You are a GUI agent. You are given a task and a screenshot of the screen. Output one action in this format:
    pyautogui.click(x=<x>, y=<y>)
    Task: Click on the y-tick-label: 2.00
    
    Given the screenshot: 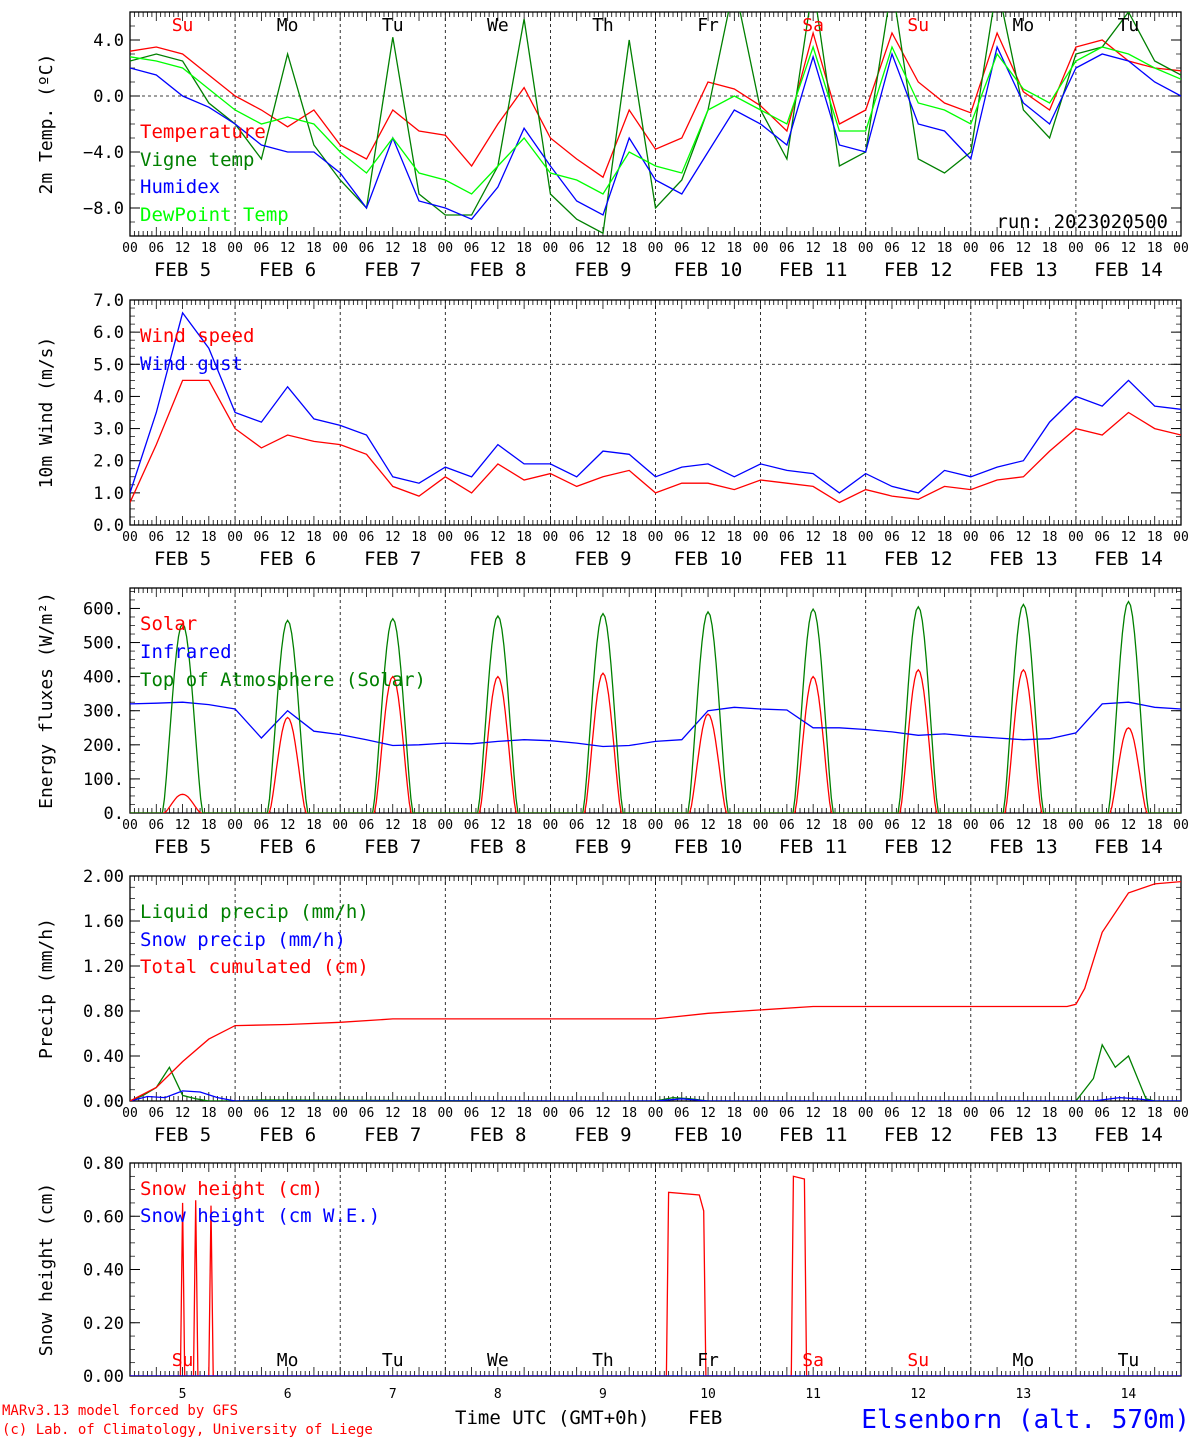 What is the action you would take?
    pyautogui.click(x=103, y=877)
    